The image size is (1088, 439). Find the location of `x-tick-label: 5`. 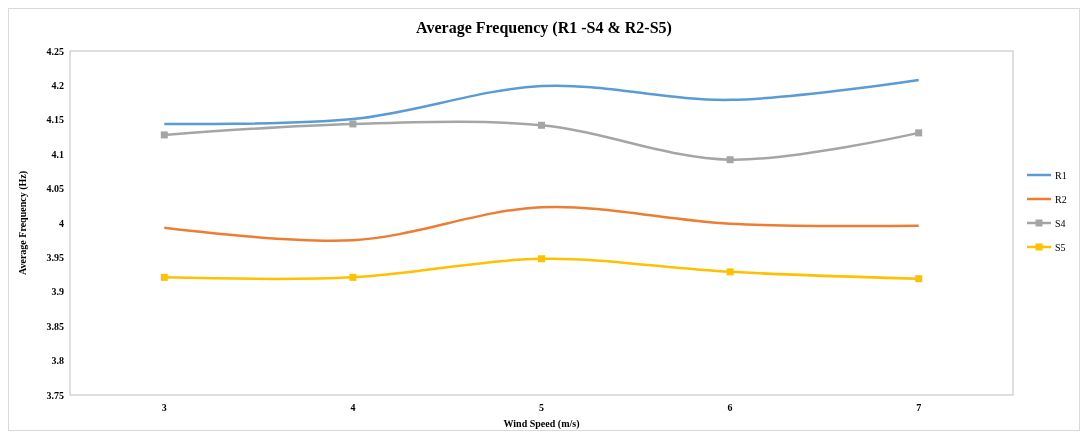

x-tick-label: 5 is located at coordinates (541, 407).